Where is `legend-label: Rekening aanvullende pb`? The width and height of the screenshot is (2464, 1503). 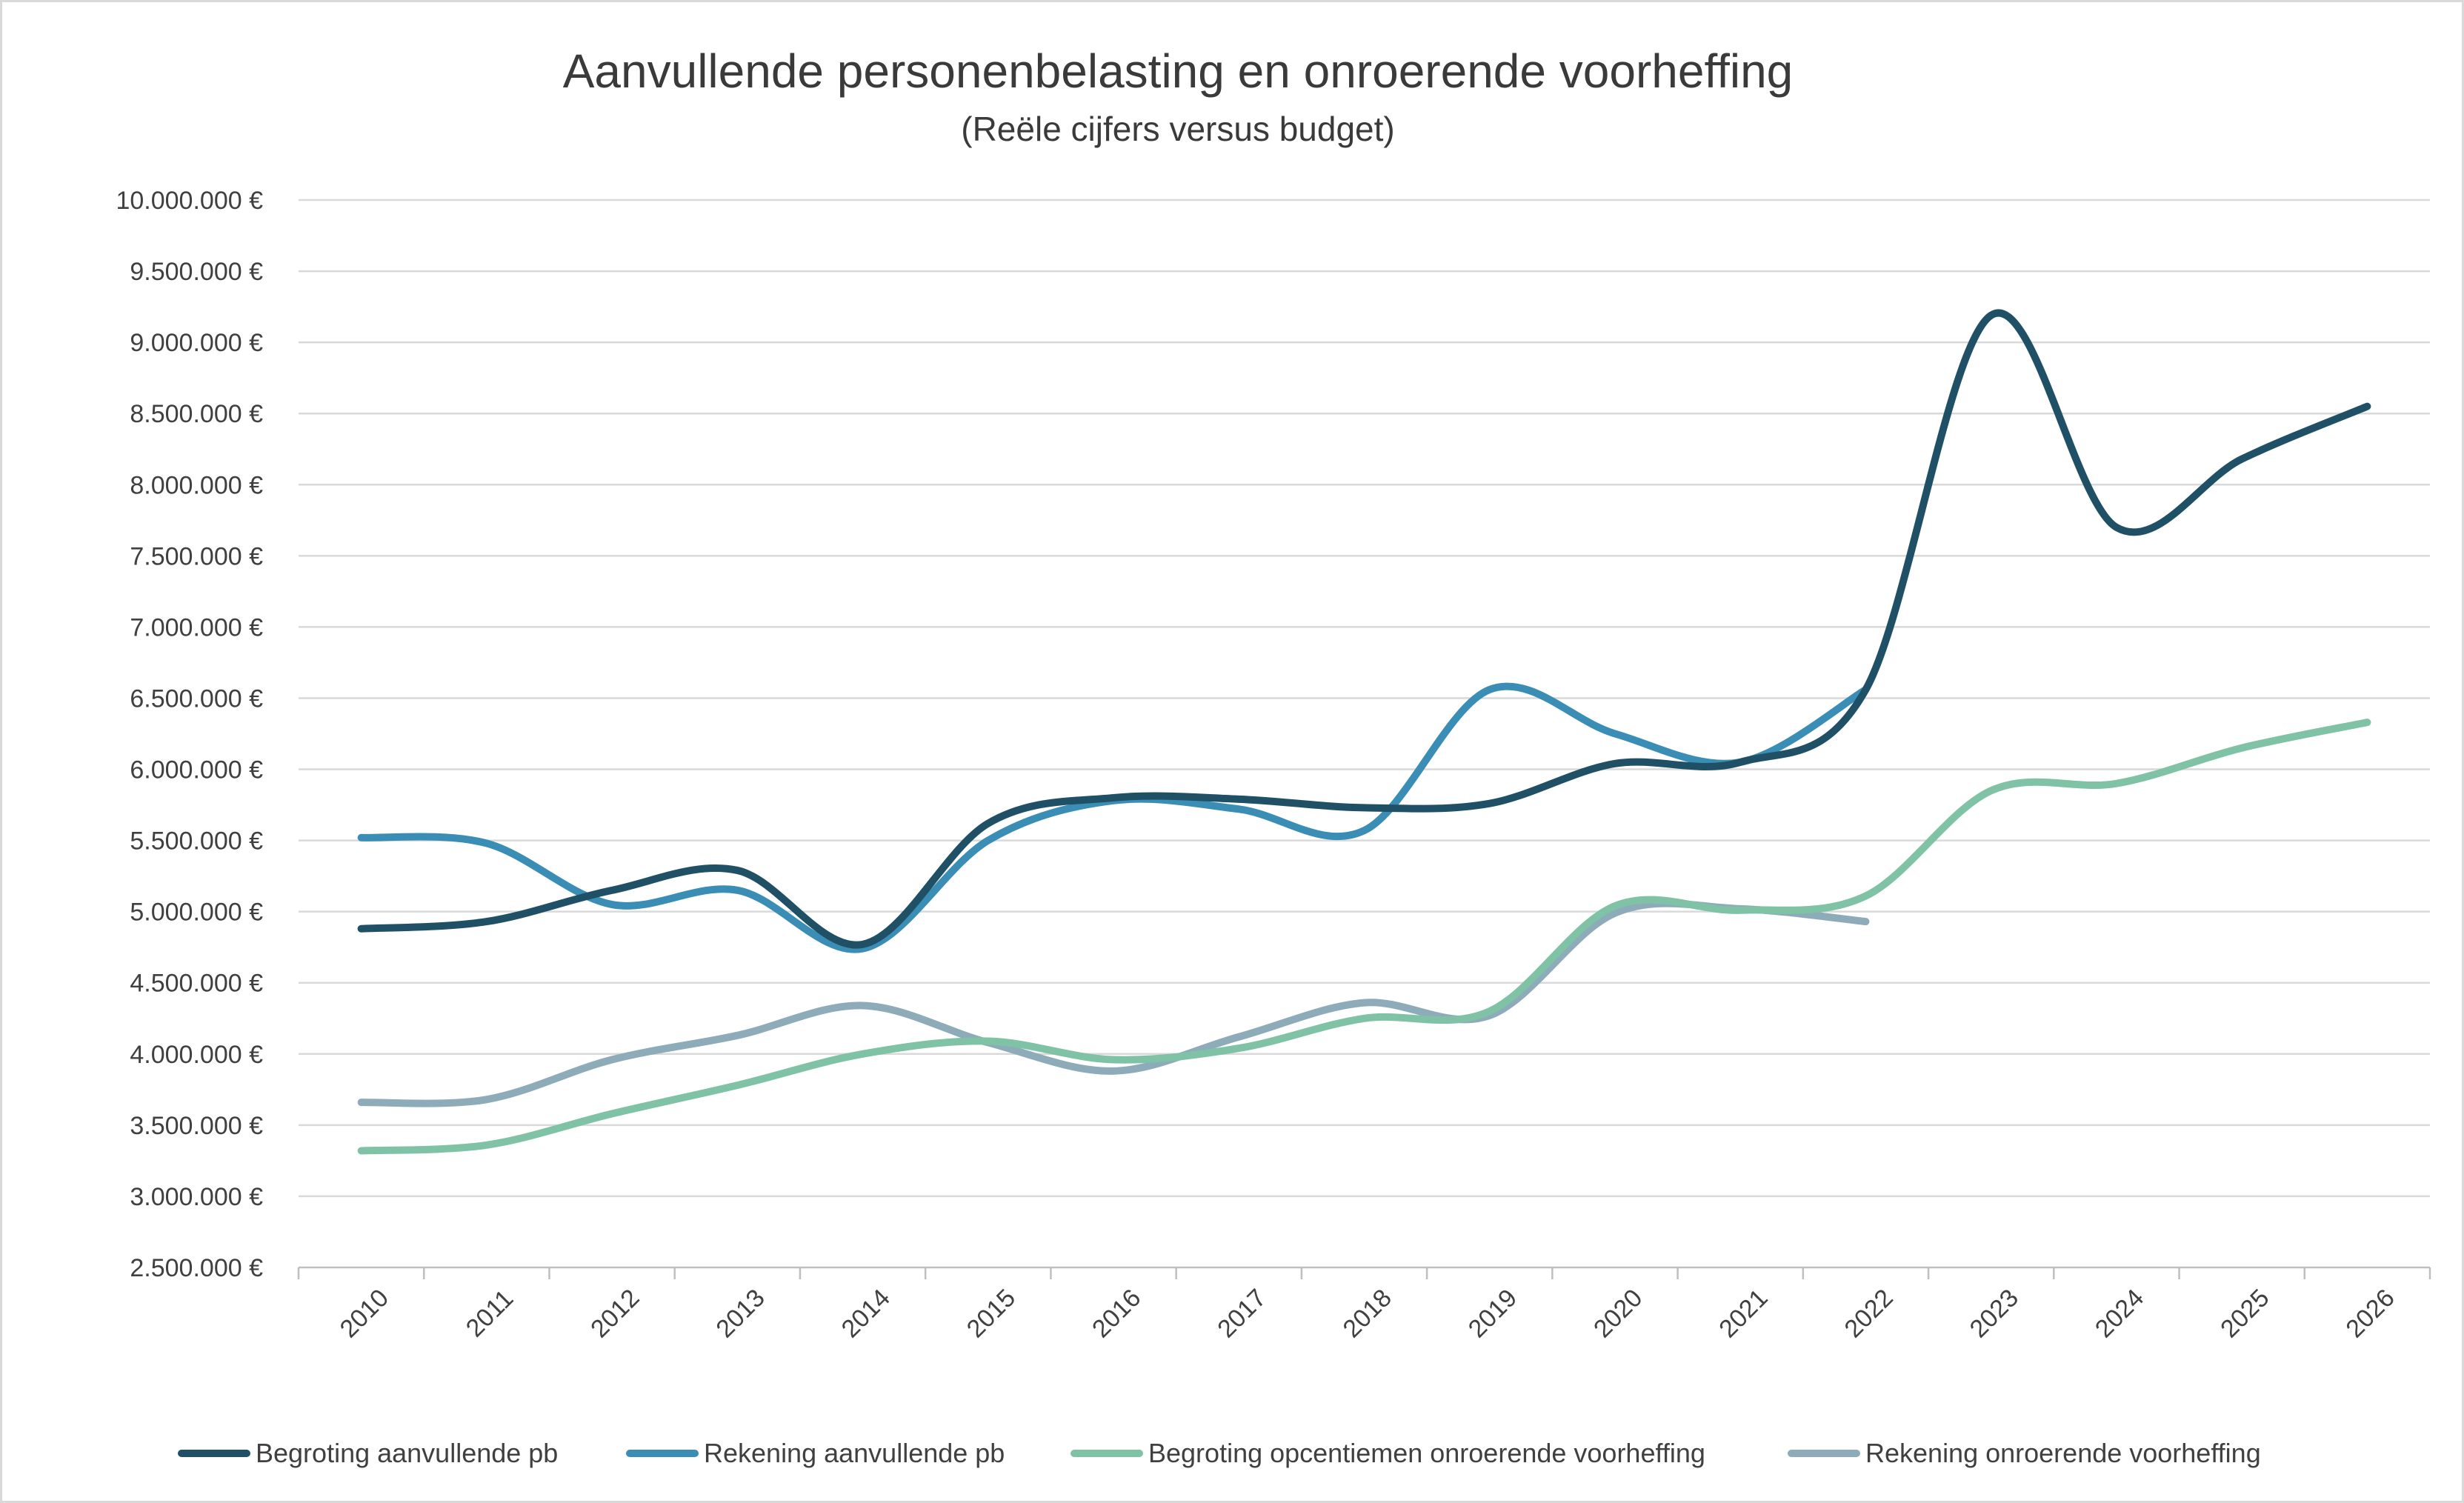 legend-label: Rekening aanvullende pb is located at coordinates (854, 1453).